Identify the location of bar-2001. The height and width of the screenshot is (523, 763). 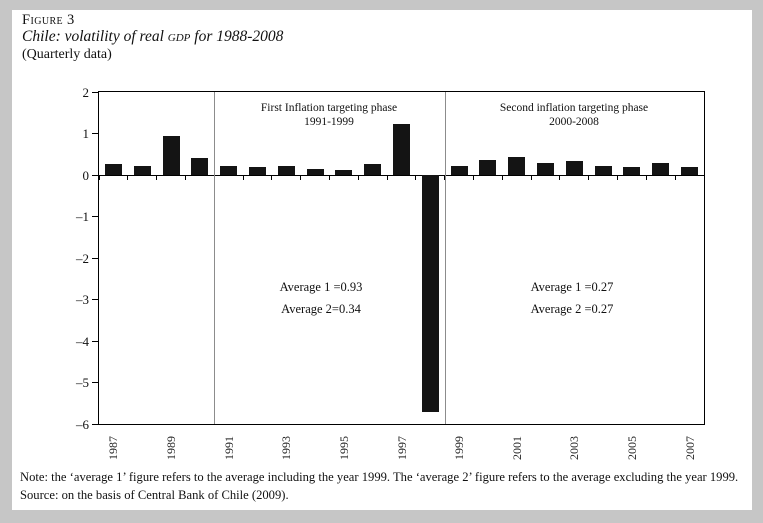
(517, 166).